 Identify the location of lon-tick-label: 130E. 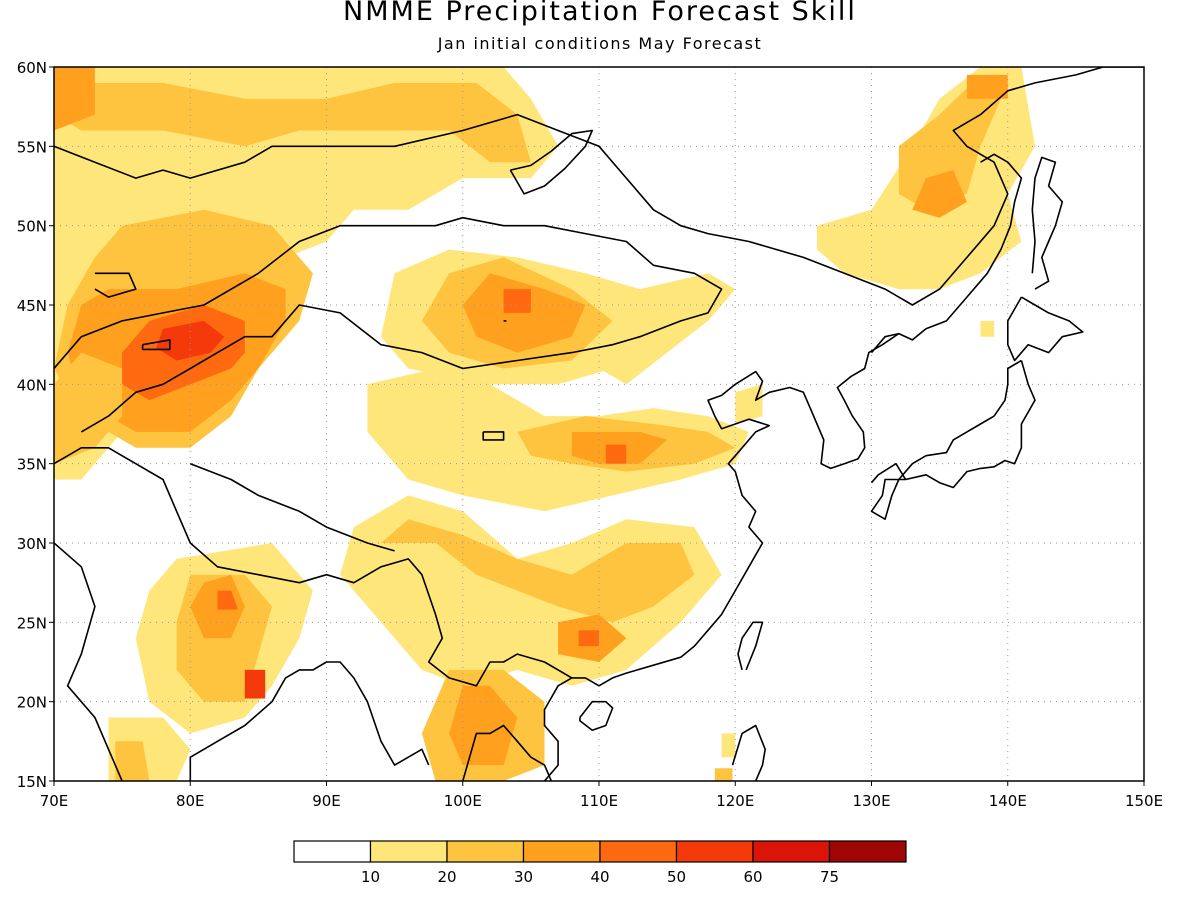
(871, 801).